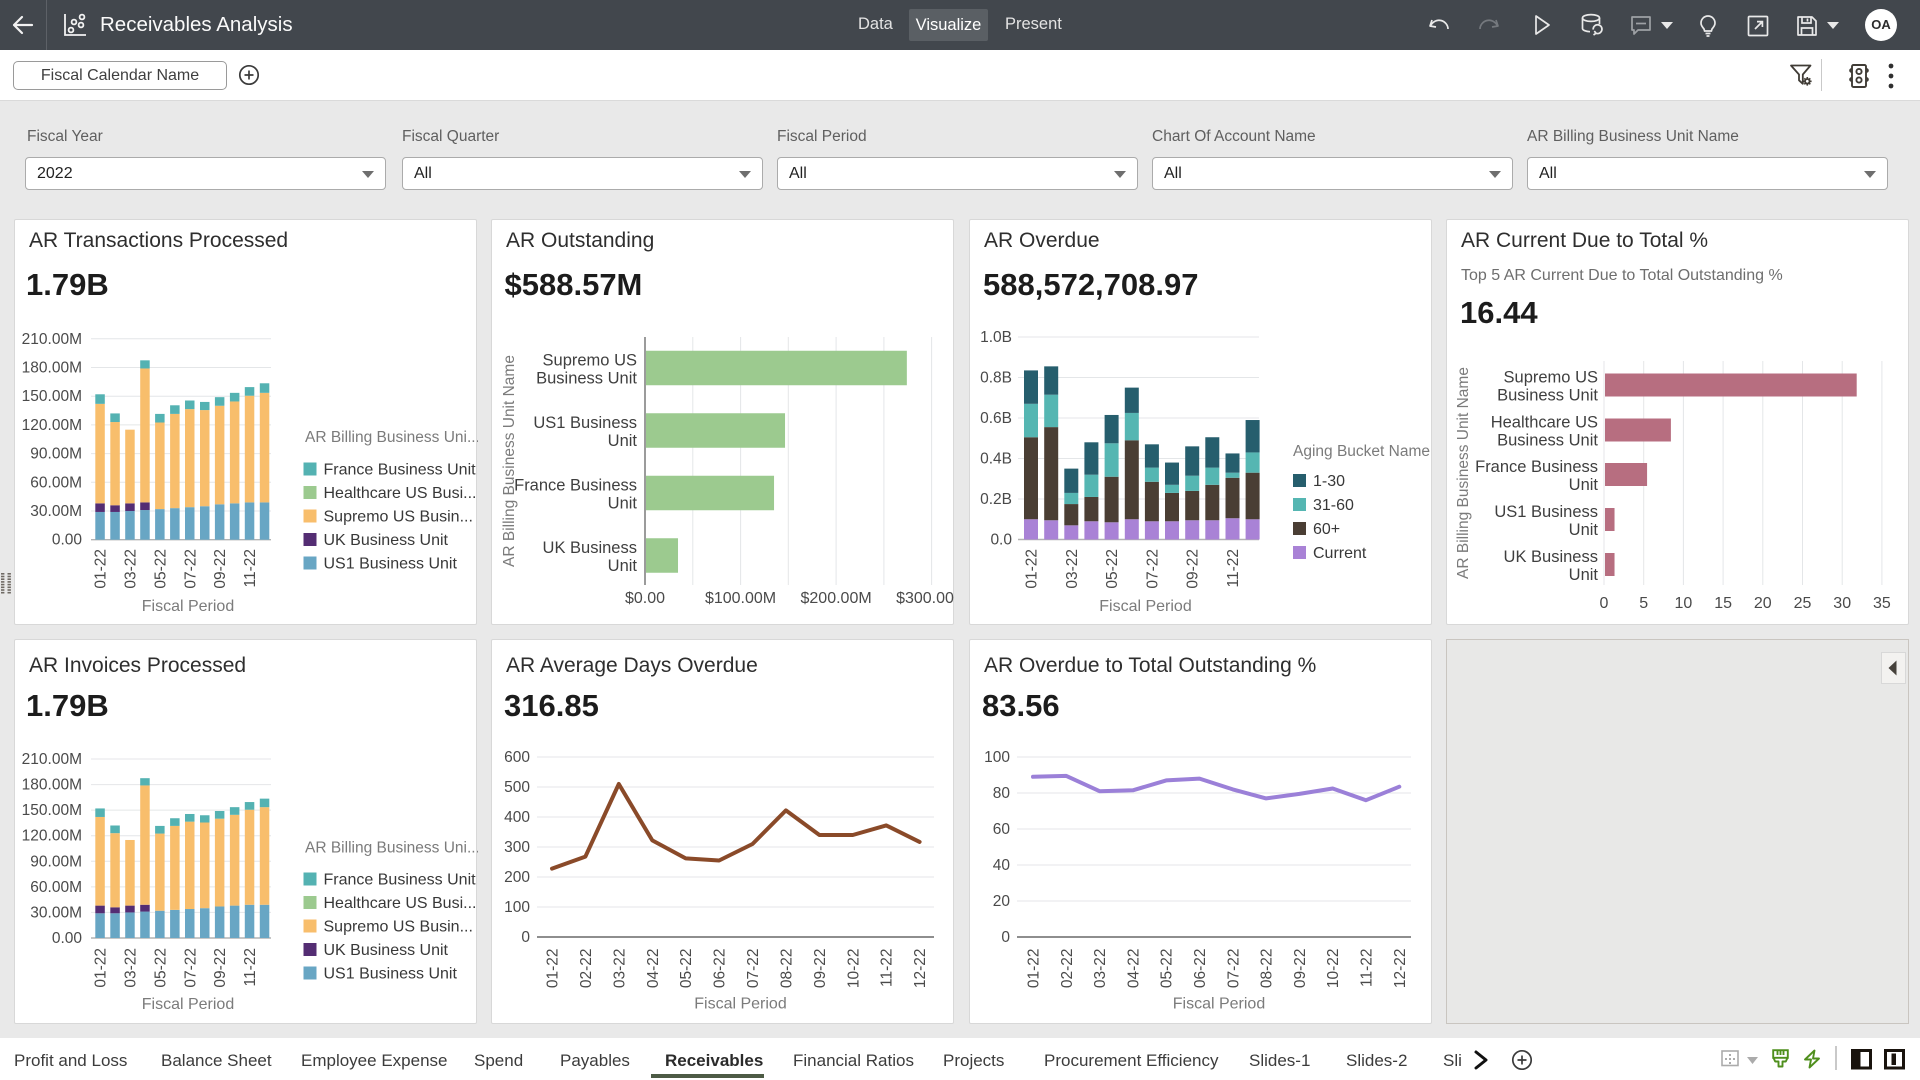 This screenshot has height=1080, width=1920. I want to click on svg-text: $300.00M, so click(925, 598).